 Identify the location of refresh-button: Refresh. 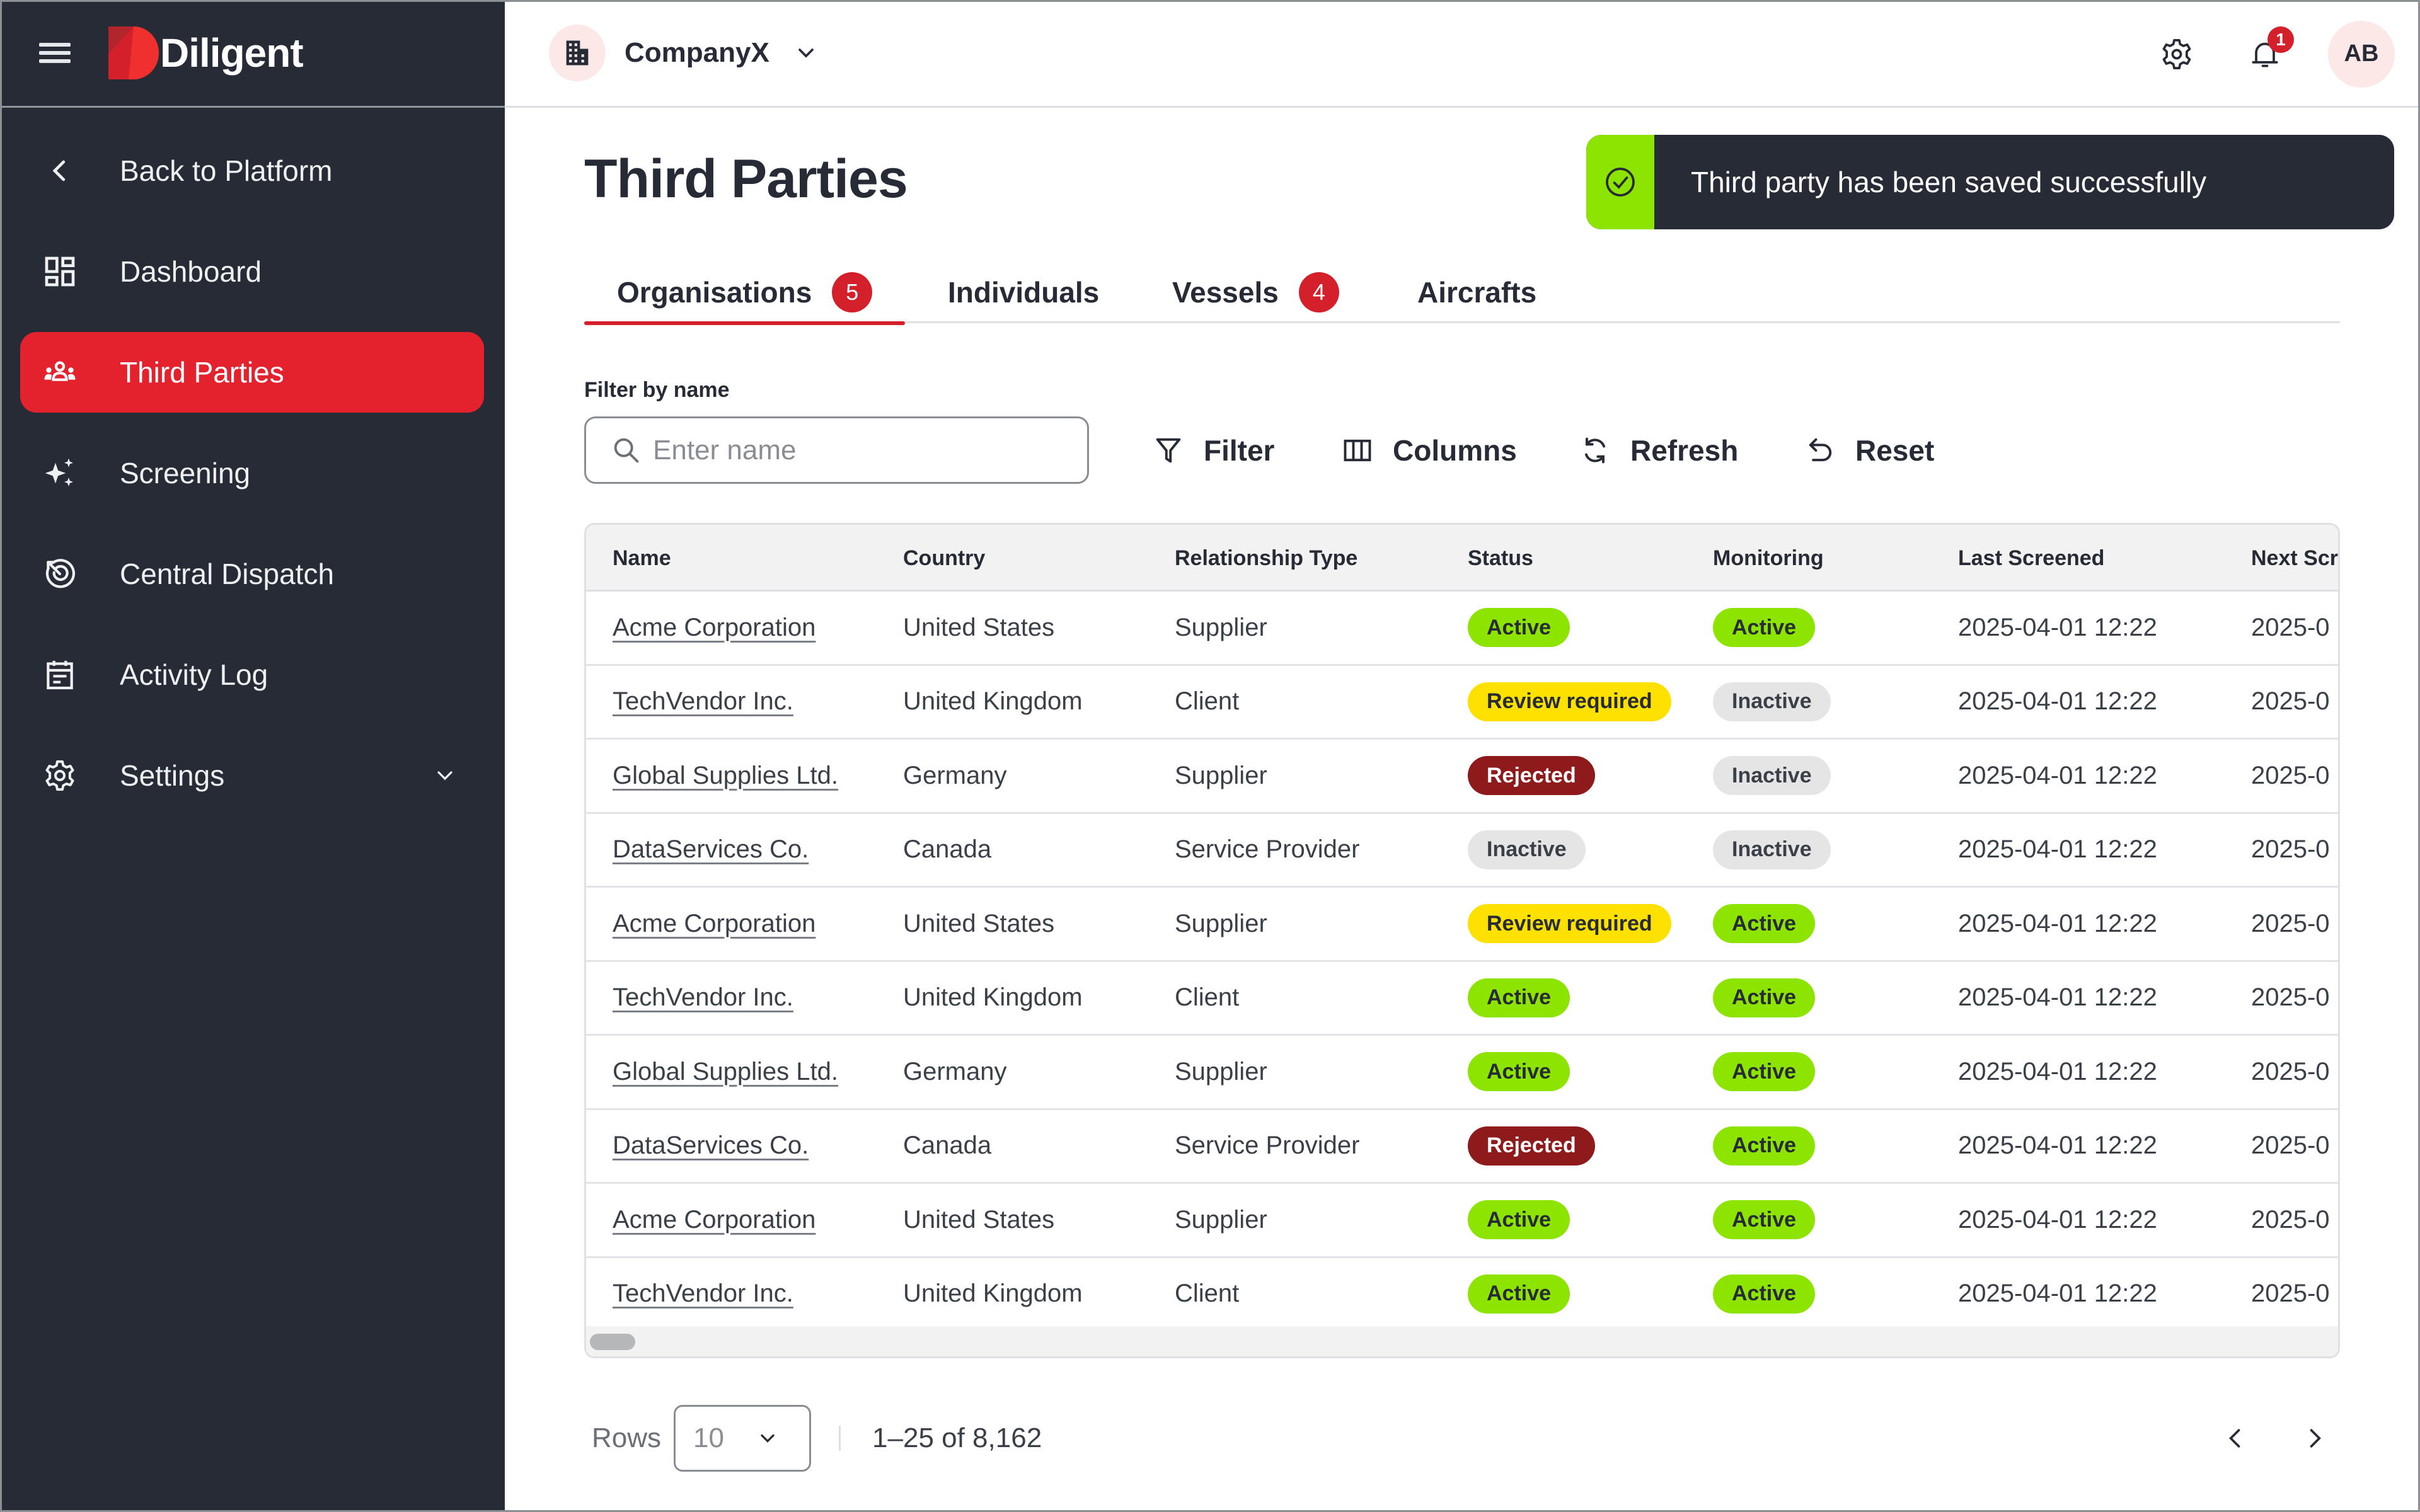
(1659, 450).